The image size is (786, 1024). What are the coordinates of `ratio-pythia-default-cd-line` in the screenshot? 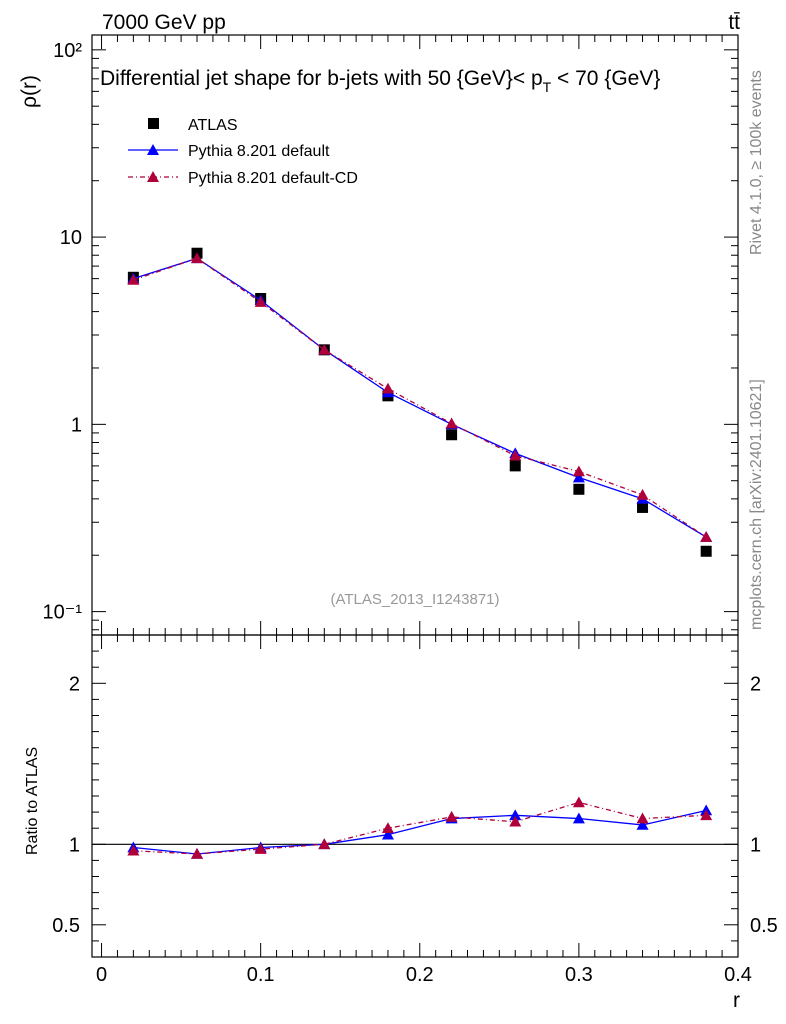 It's located at (420, 828).